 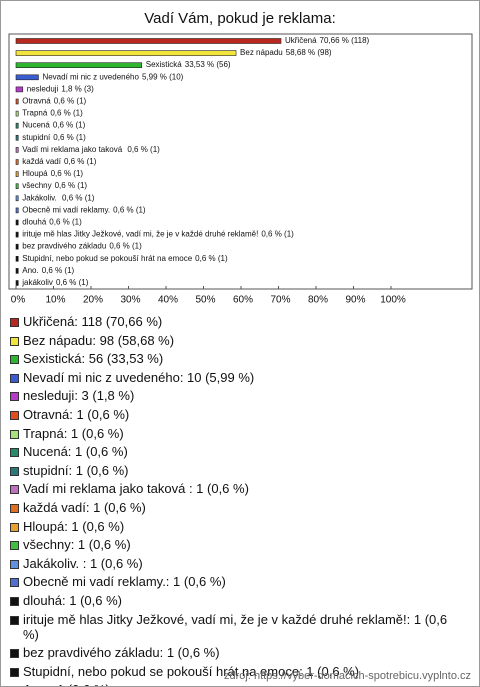 What do you see at coordinates (236, 652) in the screenshot?
I see `legend-item: bez pravdivého základu: 1 (0,6 %)` at bounding box center [236, 652].